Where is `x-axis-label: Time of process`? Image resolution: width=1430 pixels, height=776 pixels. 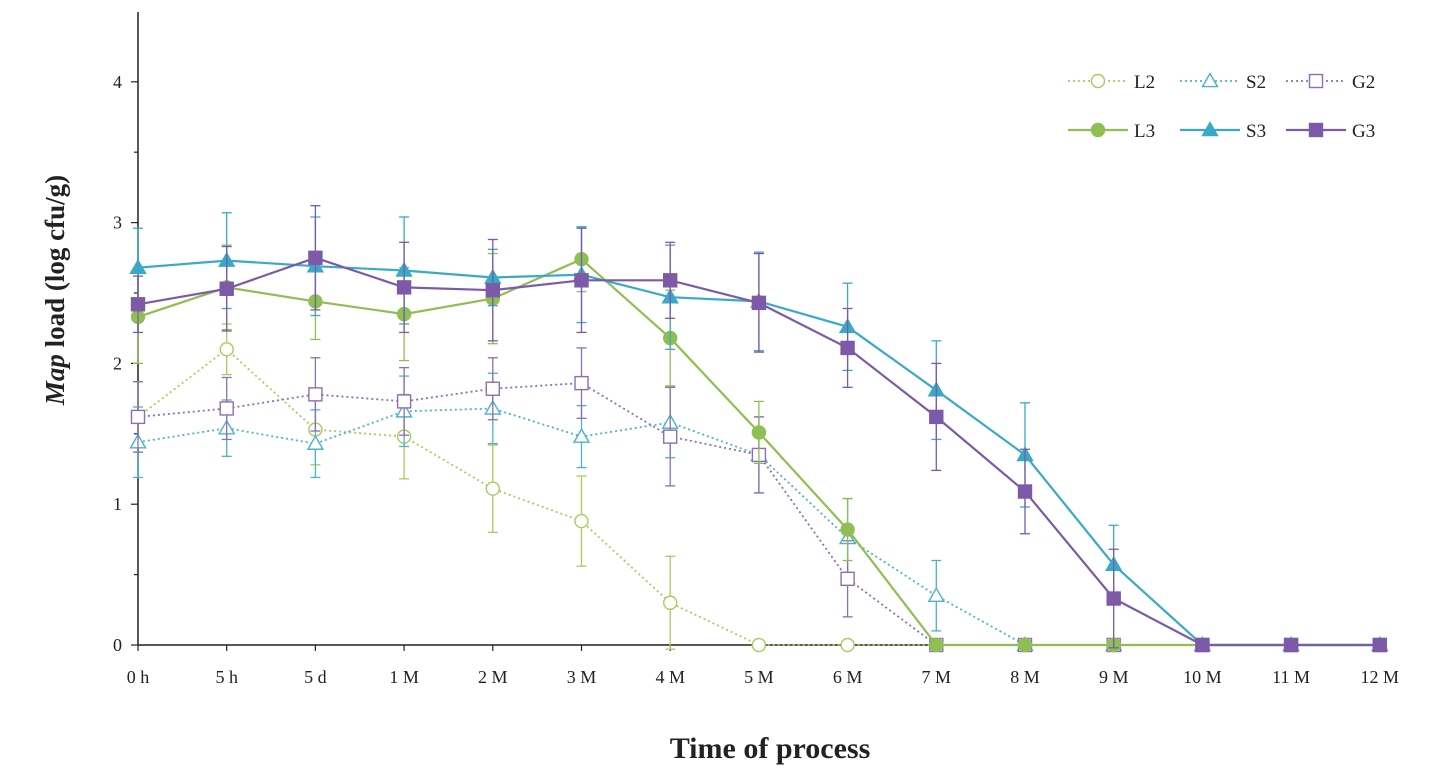 x-axis-label: Time of process is located at coordinates (770, 748).